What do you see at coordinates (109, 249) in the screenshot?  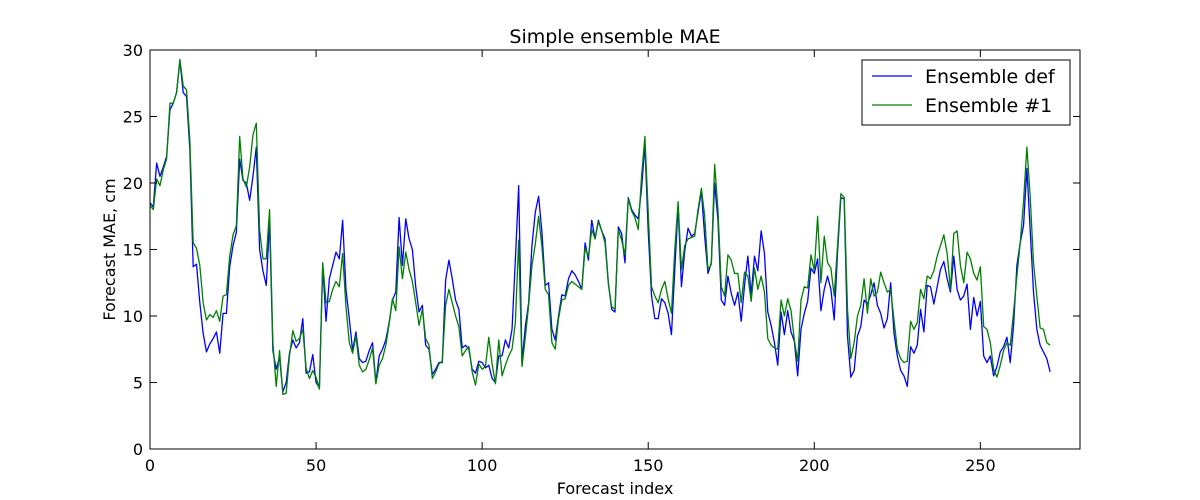 I see `y-axis-title: Forecast MAE, cm` at bounding box center [109, 249].